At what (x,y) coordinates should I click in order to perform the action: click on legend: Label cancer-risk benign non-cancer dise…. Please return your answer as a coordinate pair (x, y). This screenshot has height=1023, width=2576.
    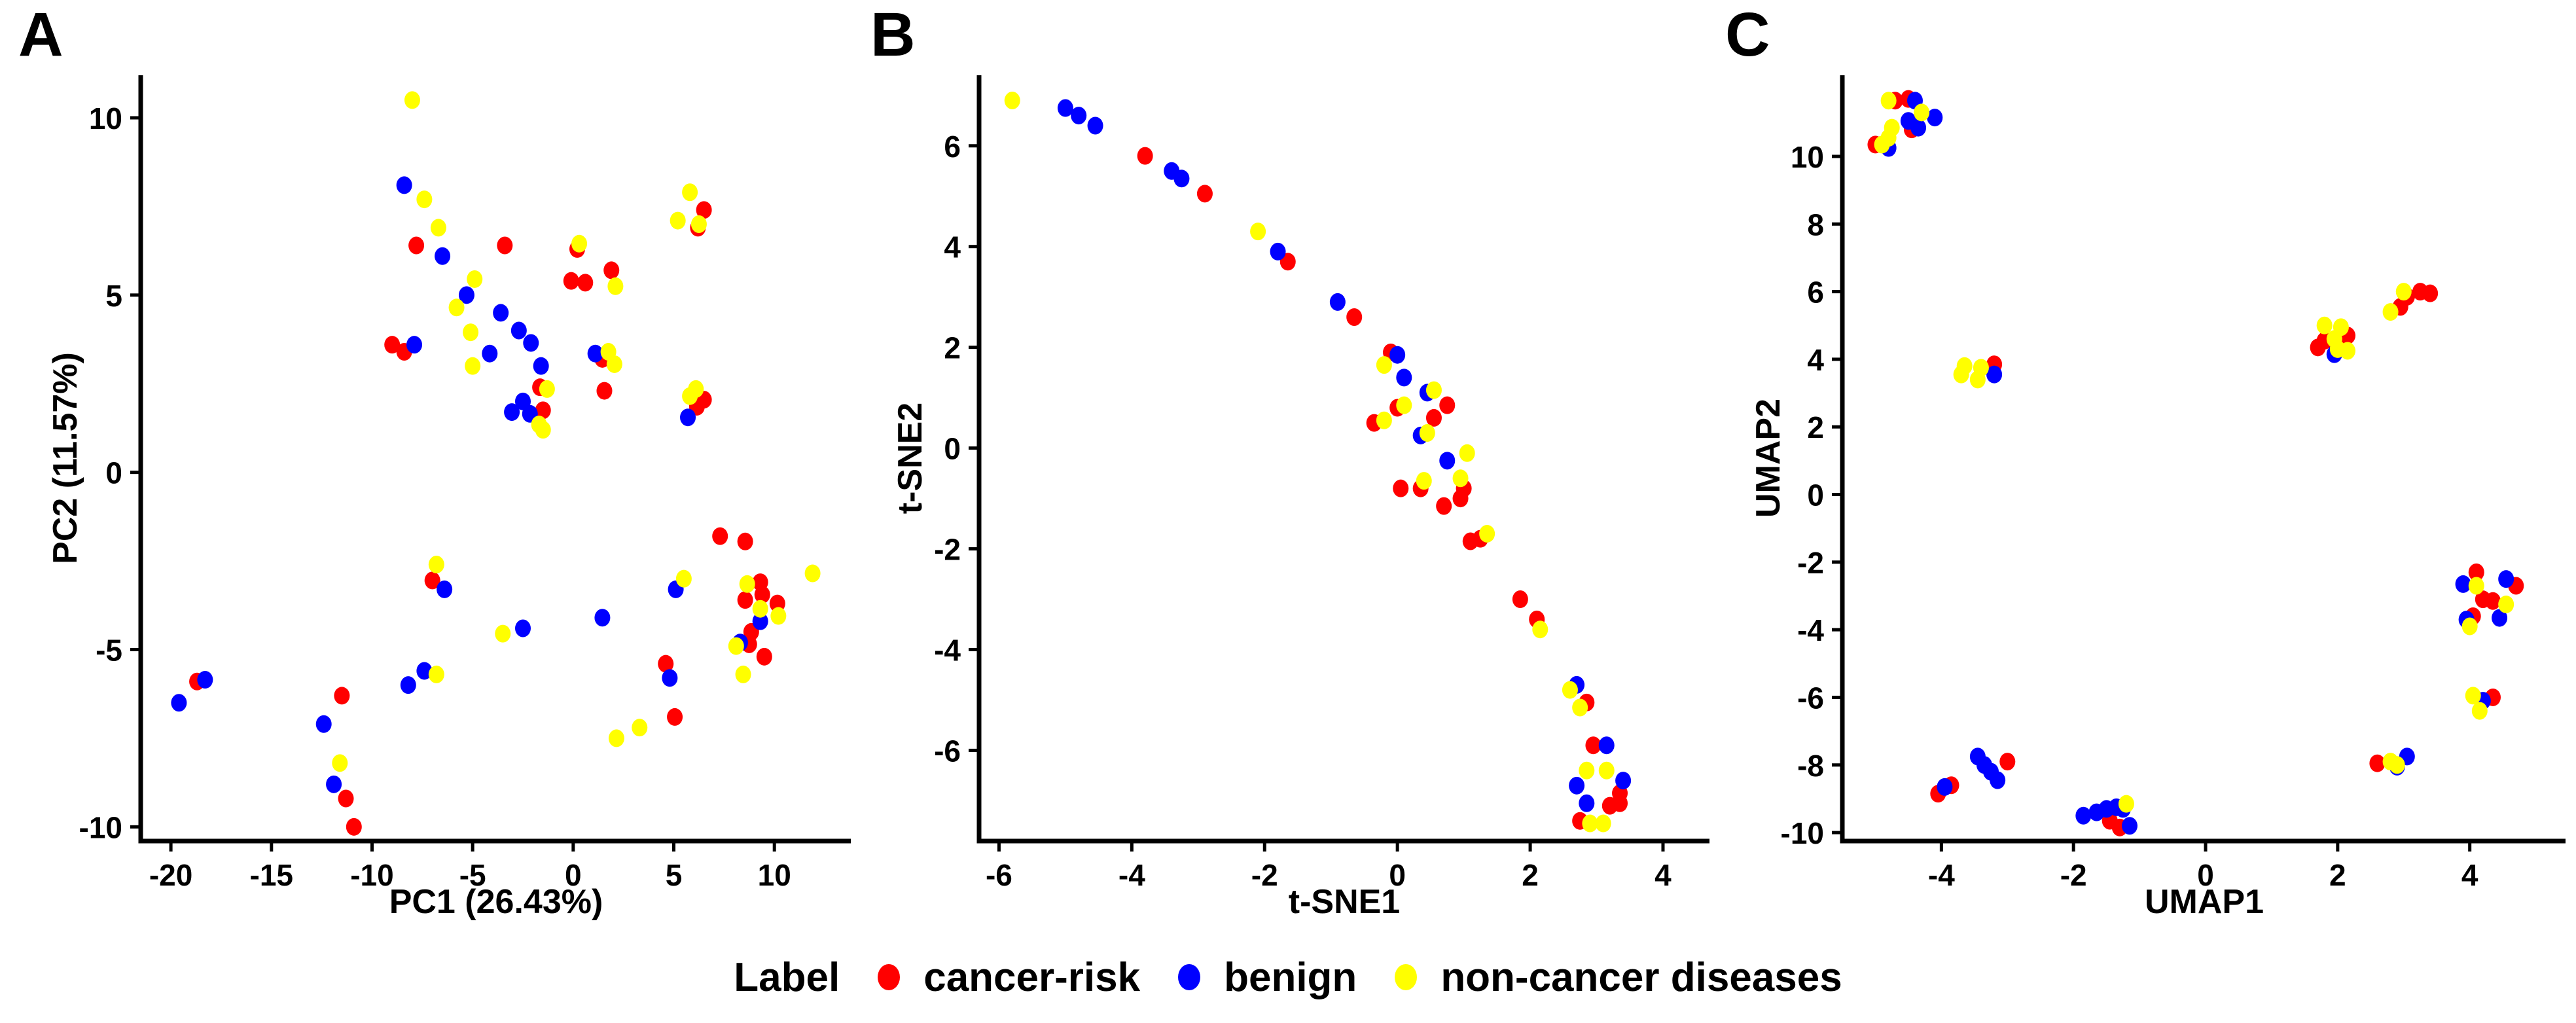
    Looking at the image, I should click on (1288, 977).